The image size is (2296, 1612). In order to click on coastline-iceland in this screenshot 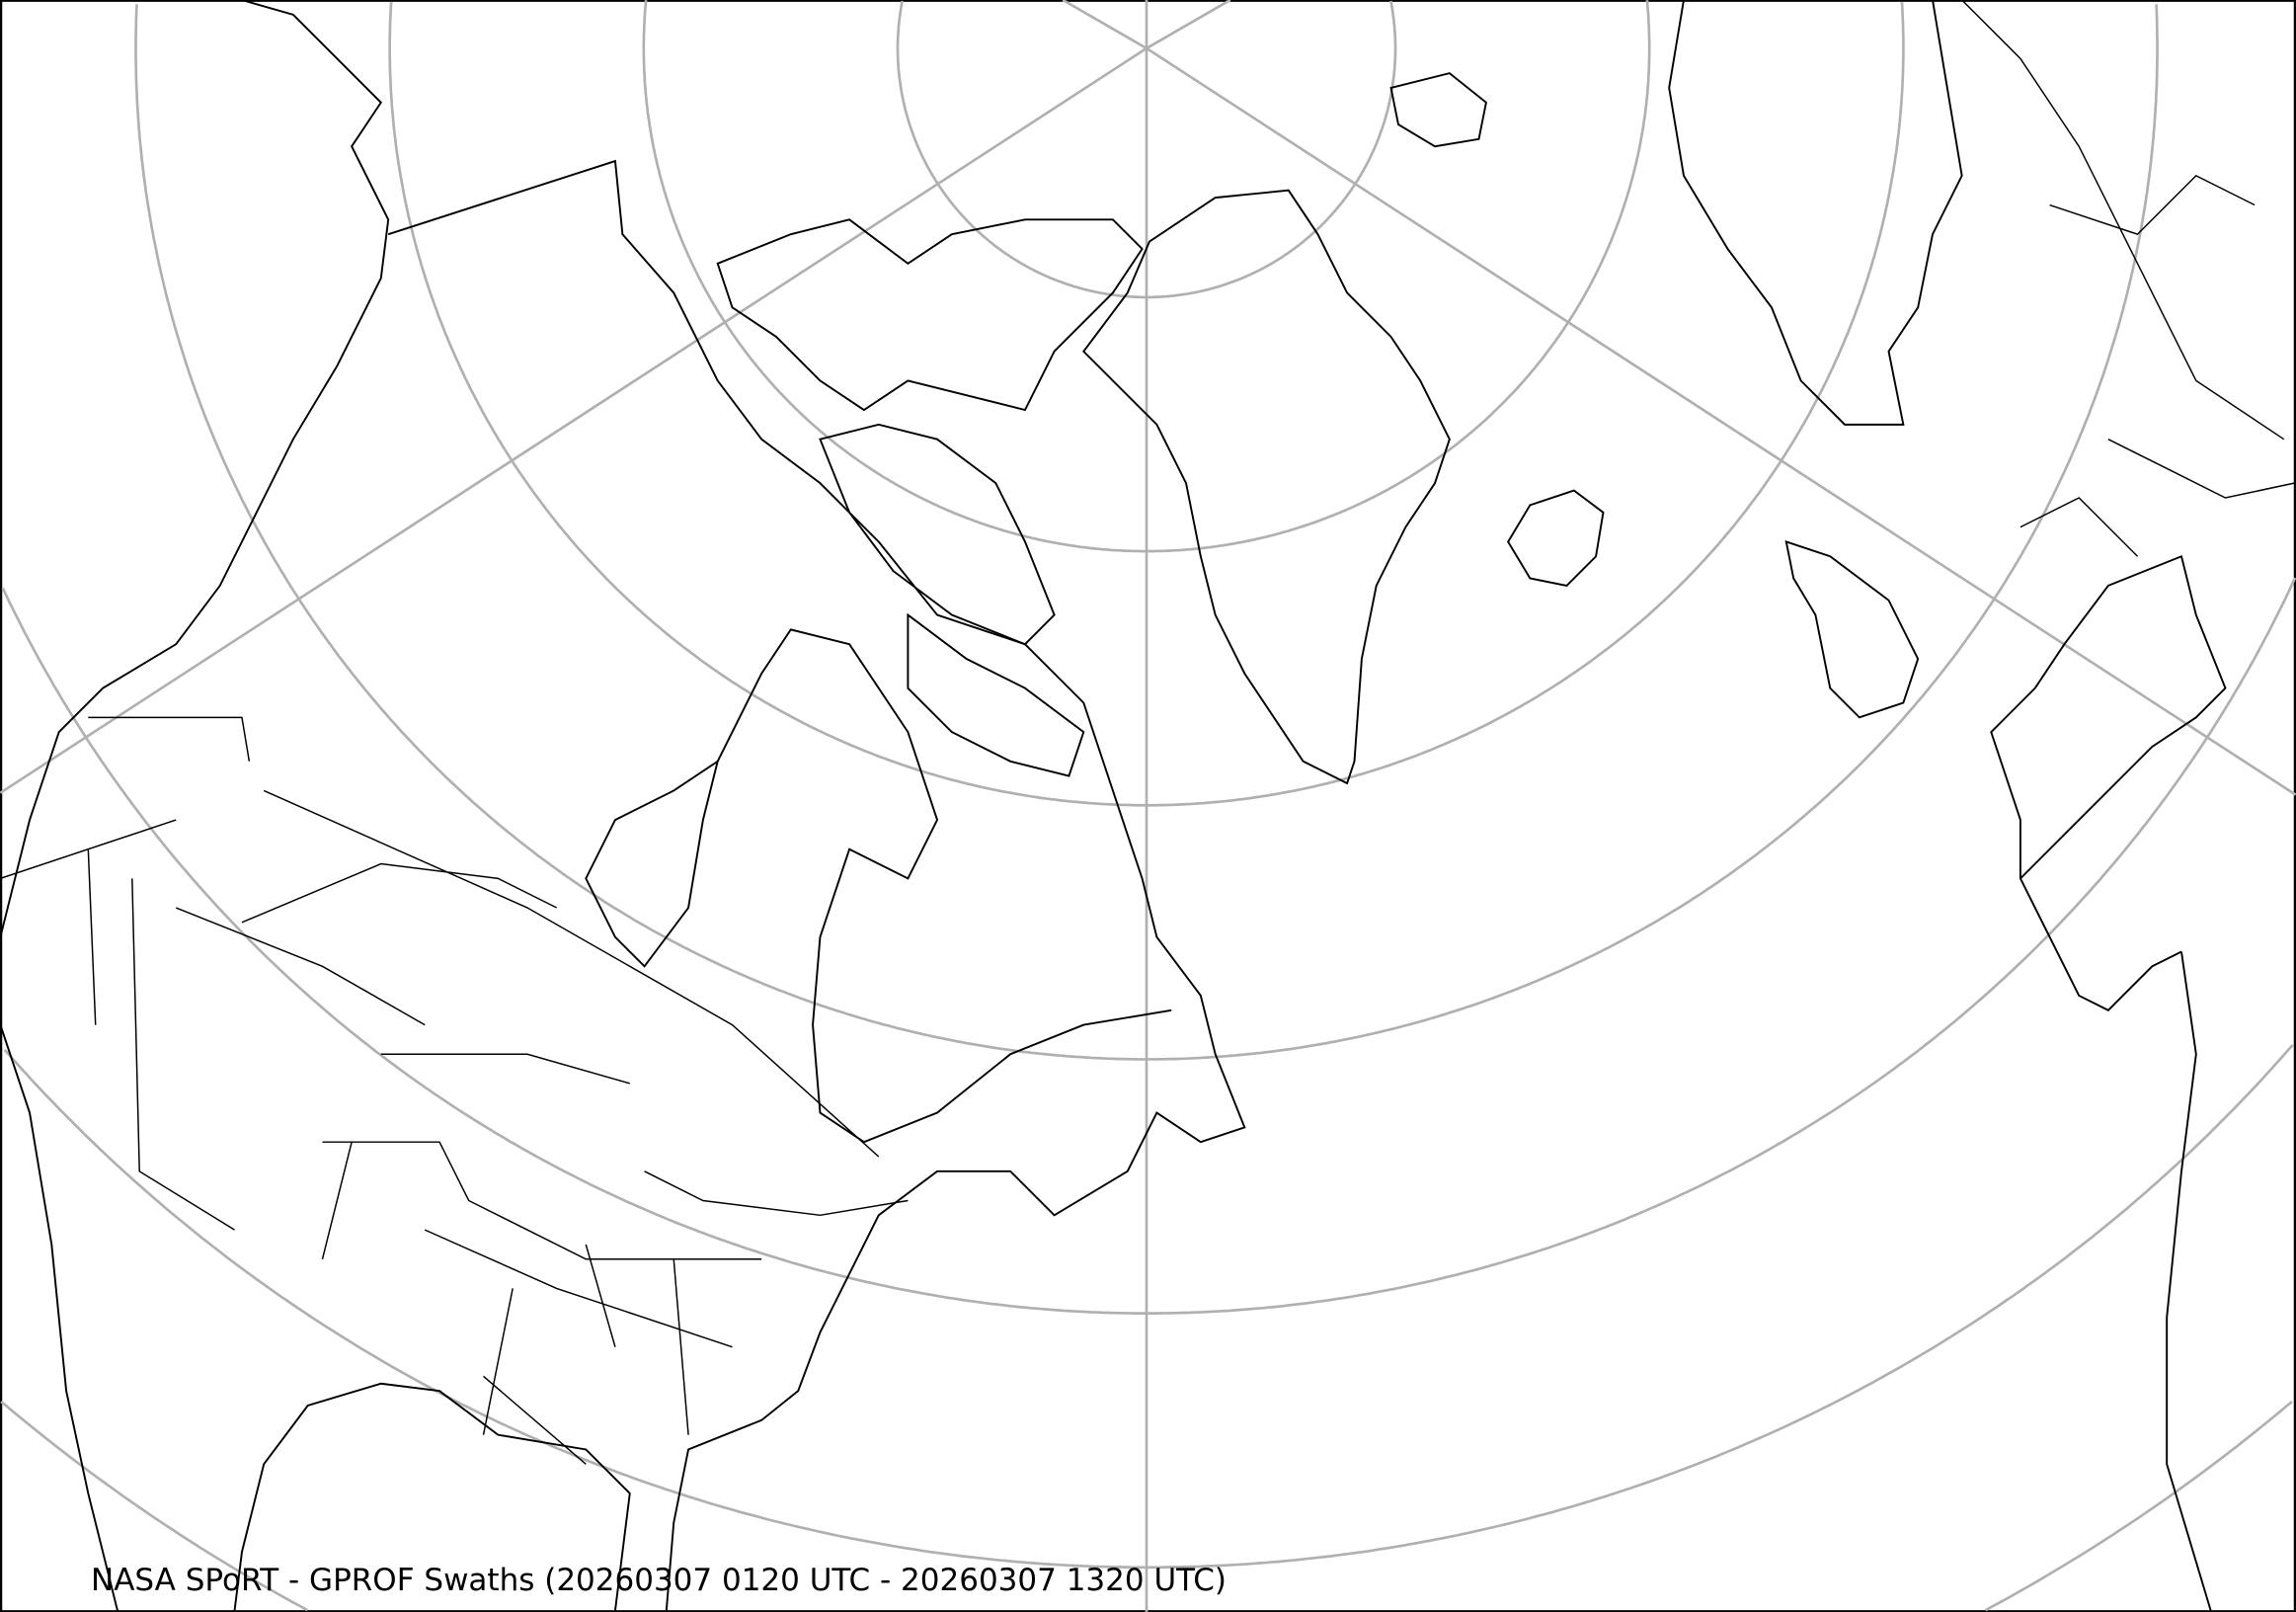, I will do `click(1556, 538)`.